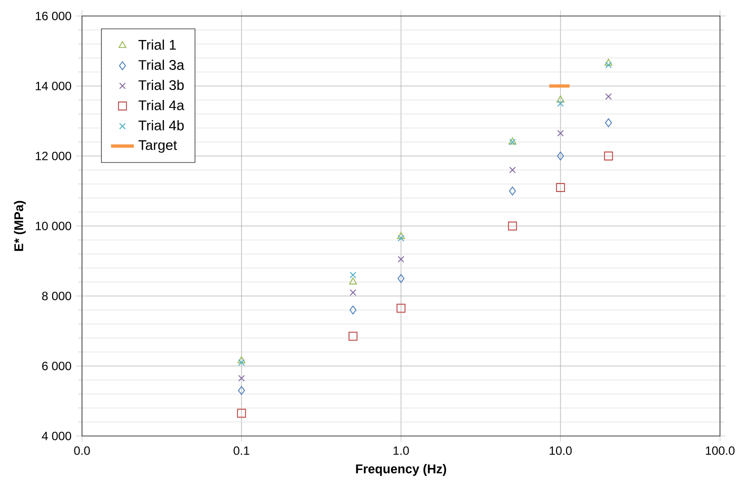  Describe the element at coordinates (161, 85) in the screenshot. I see `legend-label: Trial 3b` at that location.